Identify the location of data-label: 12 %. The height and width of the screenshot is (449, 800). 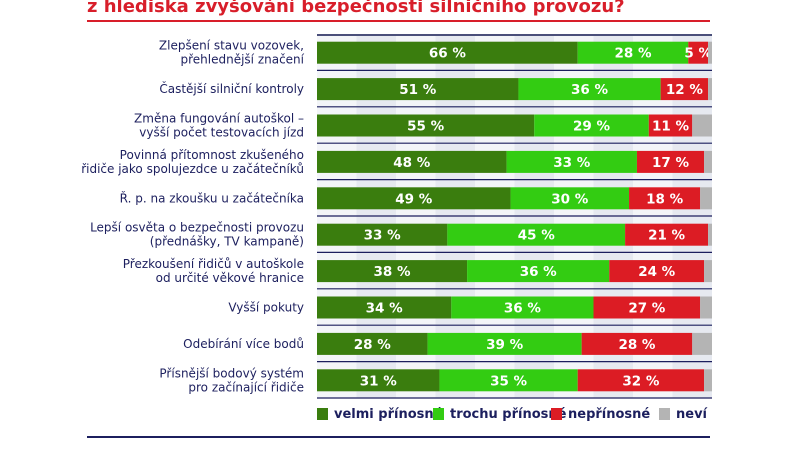
(684, 90).